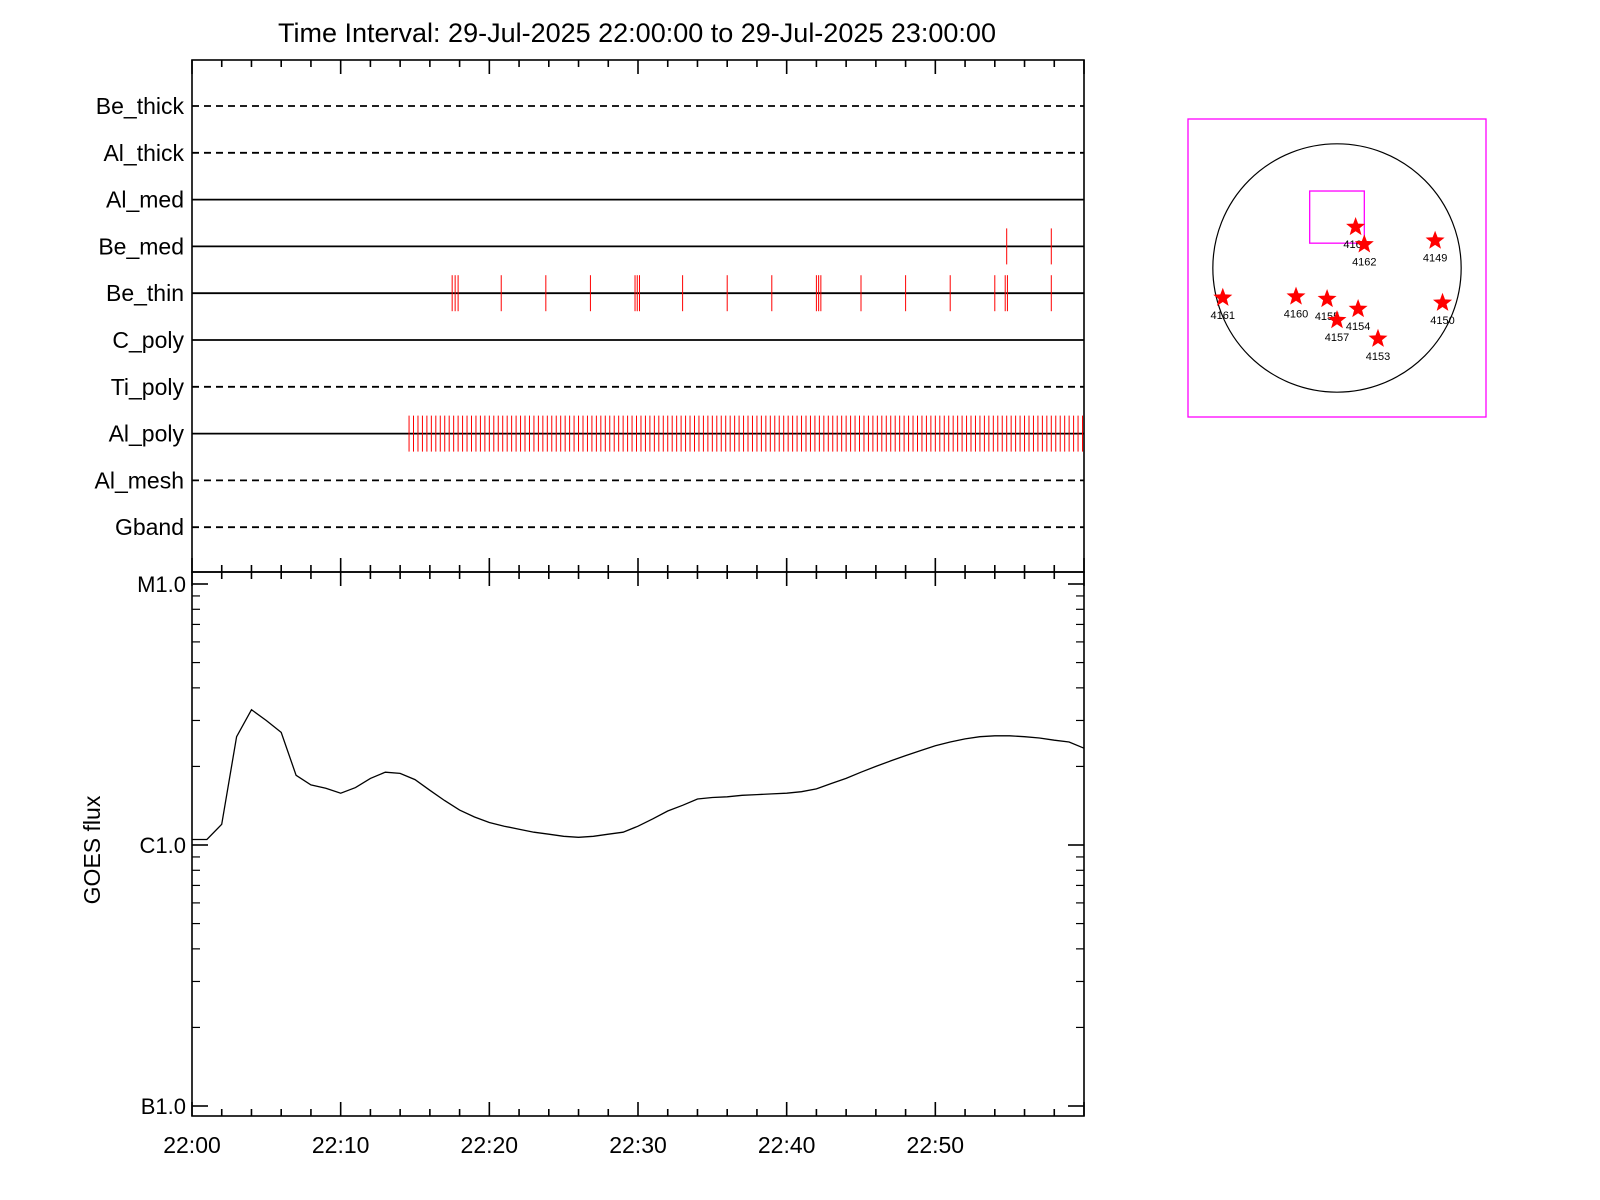 The image size is (1600, 1200). Describe the element at coordinates (163, 845) in the screenshot. I see `y-tick-label: C1.0` at that location.